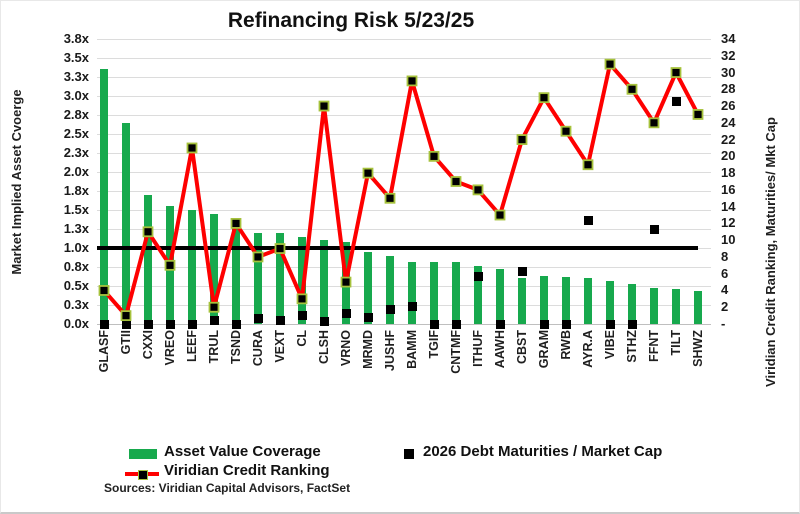  Describe the element at coordinates (126, 223) in the screenshot. I see `bar-GTII` at that location.